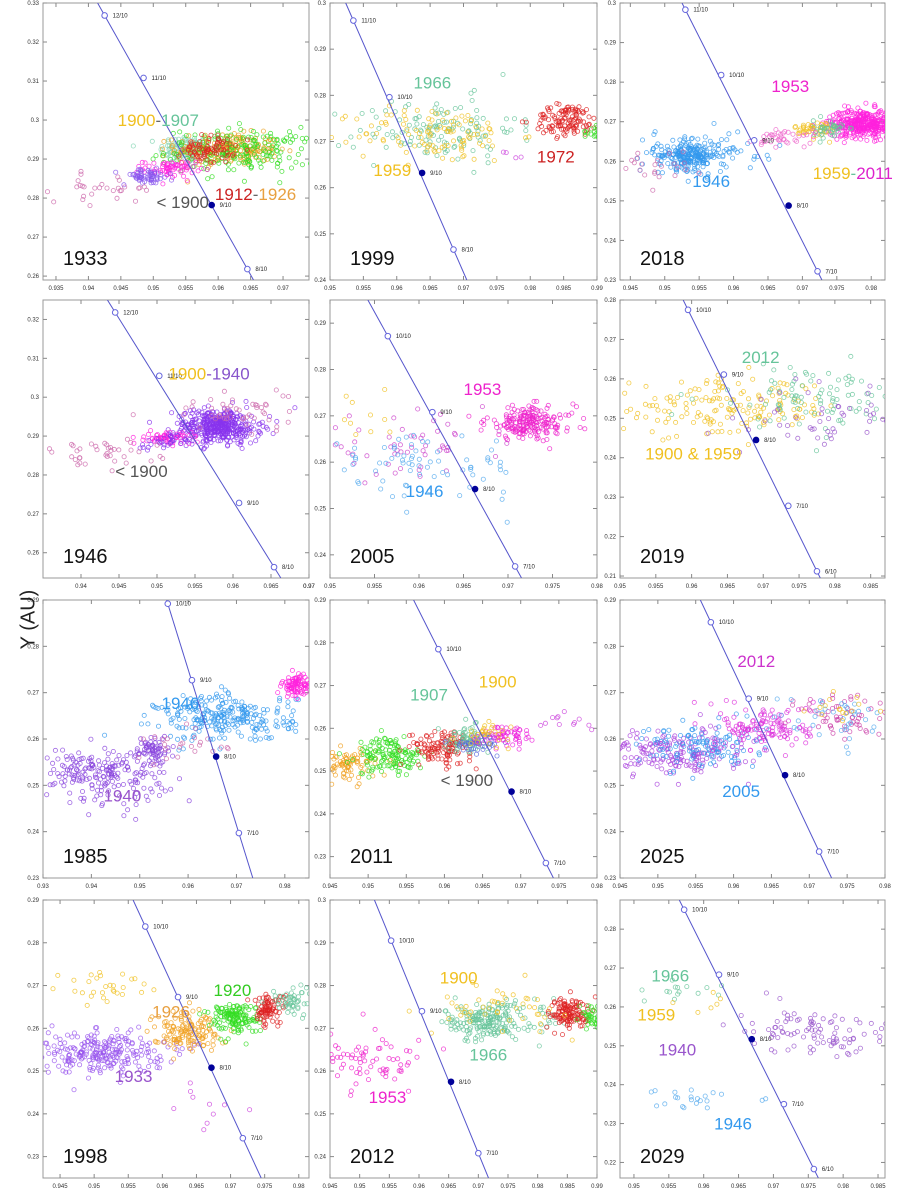 The image size is (900, 1200). What do you see at coordinates (405, 98) in the screenshot?
I see `track-date-label: 10/10` at bounding box center [405, 98].